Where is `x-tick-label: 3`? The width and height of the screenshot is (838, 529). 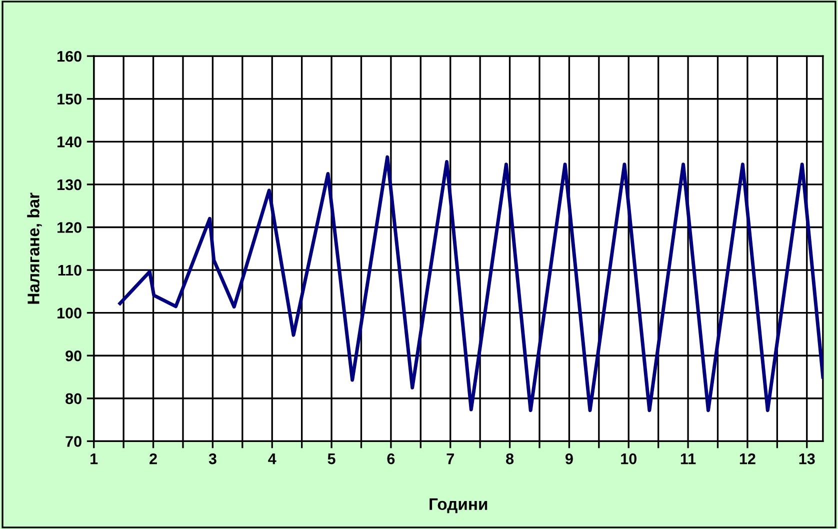 x-tick-label: 3 is located at coordinates (212, 458).